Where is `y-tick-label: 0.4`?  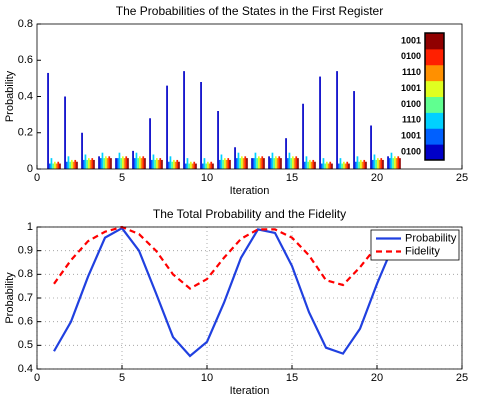
y-tick-label: 0.4 is located at coordinates (25, 96).